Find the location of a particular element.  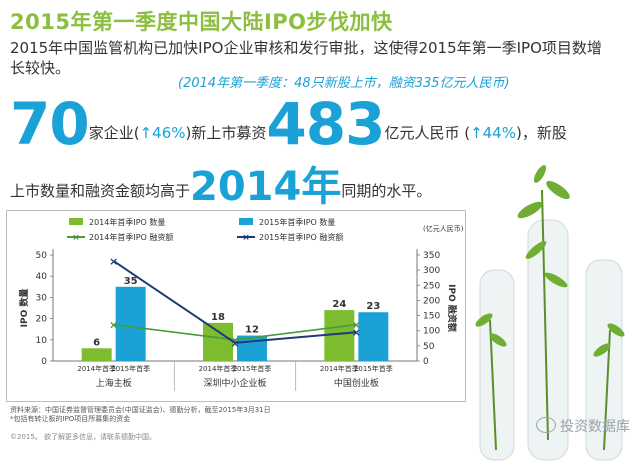

comparison-note: (2014年第一季度：48只新股上市，融资335亿元人民币) is located at coordinates (344, 83).